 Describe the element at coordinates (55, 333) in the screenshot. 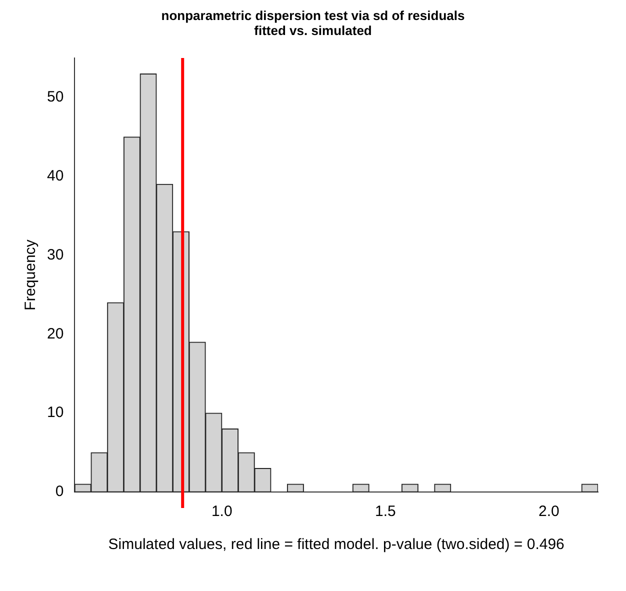

I see `y-tick-label: 20` at that location.